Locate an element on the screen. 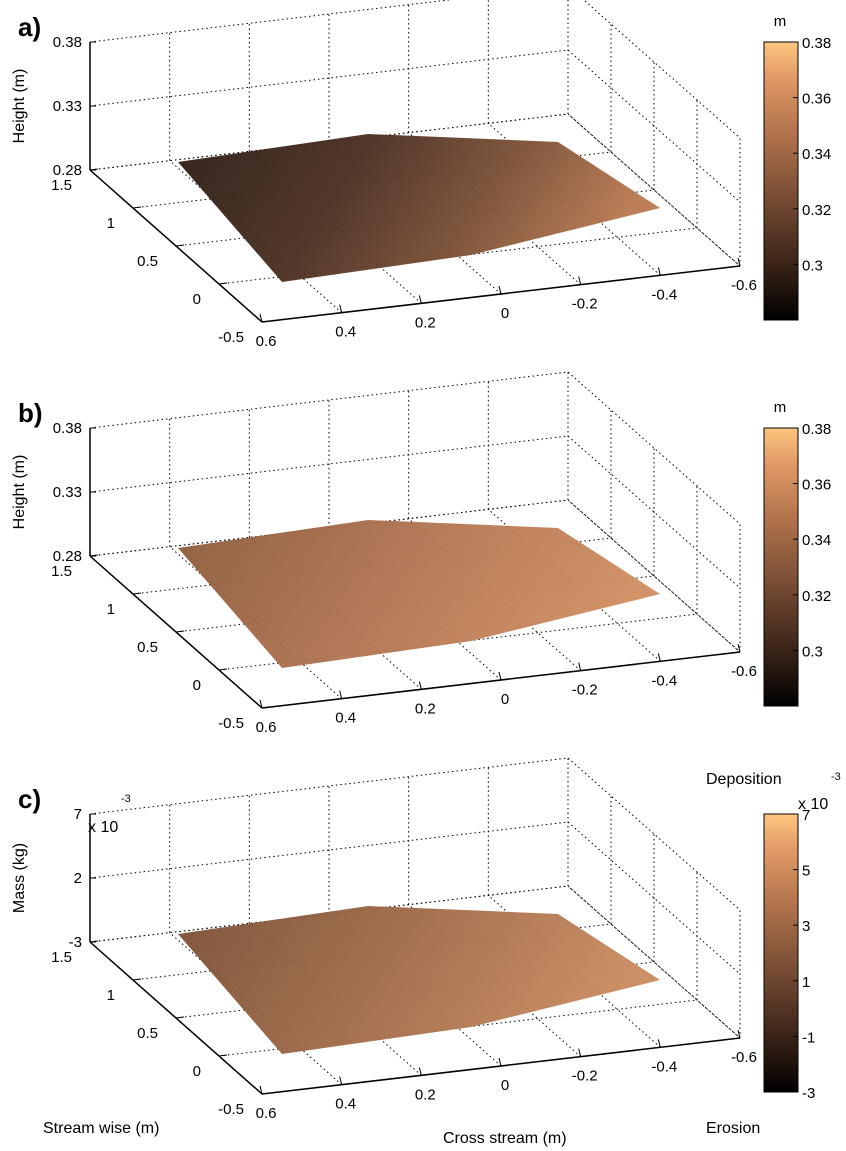  colorbar-tick-label: 3 is located at coordinates (806, 926).